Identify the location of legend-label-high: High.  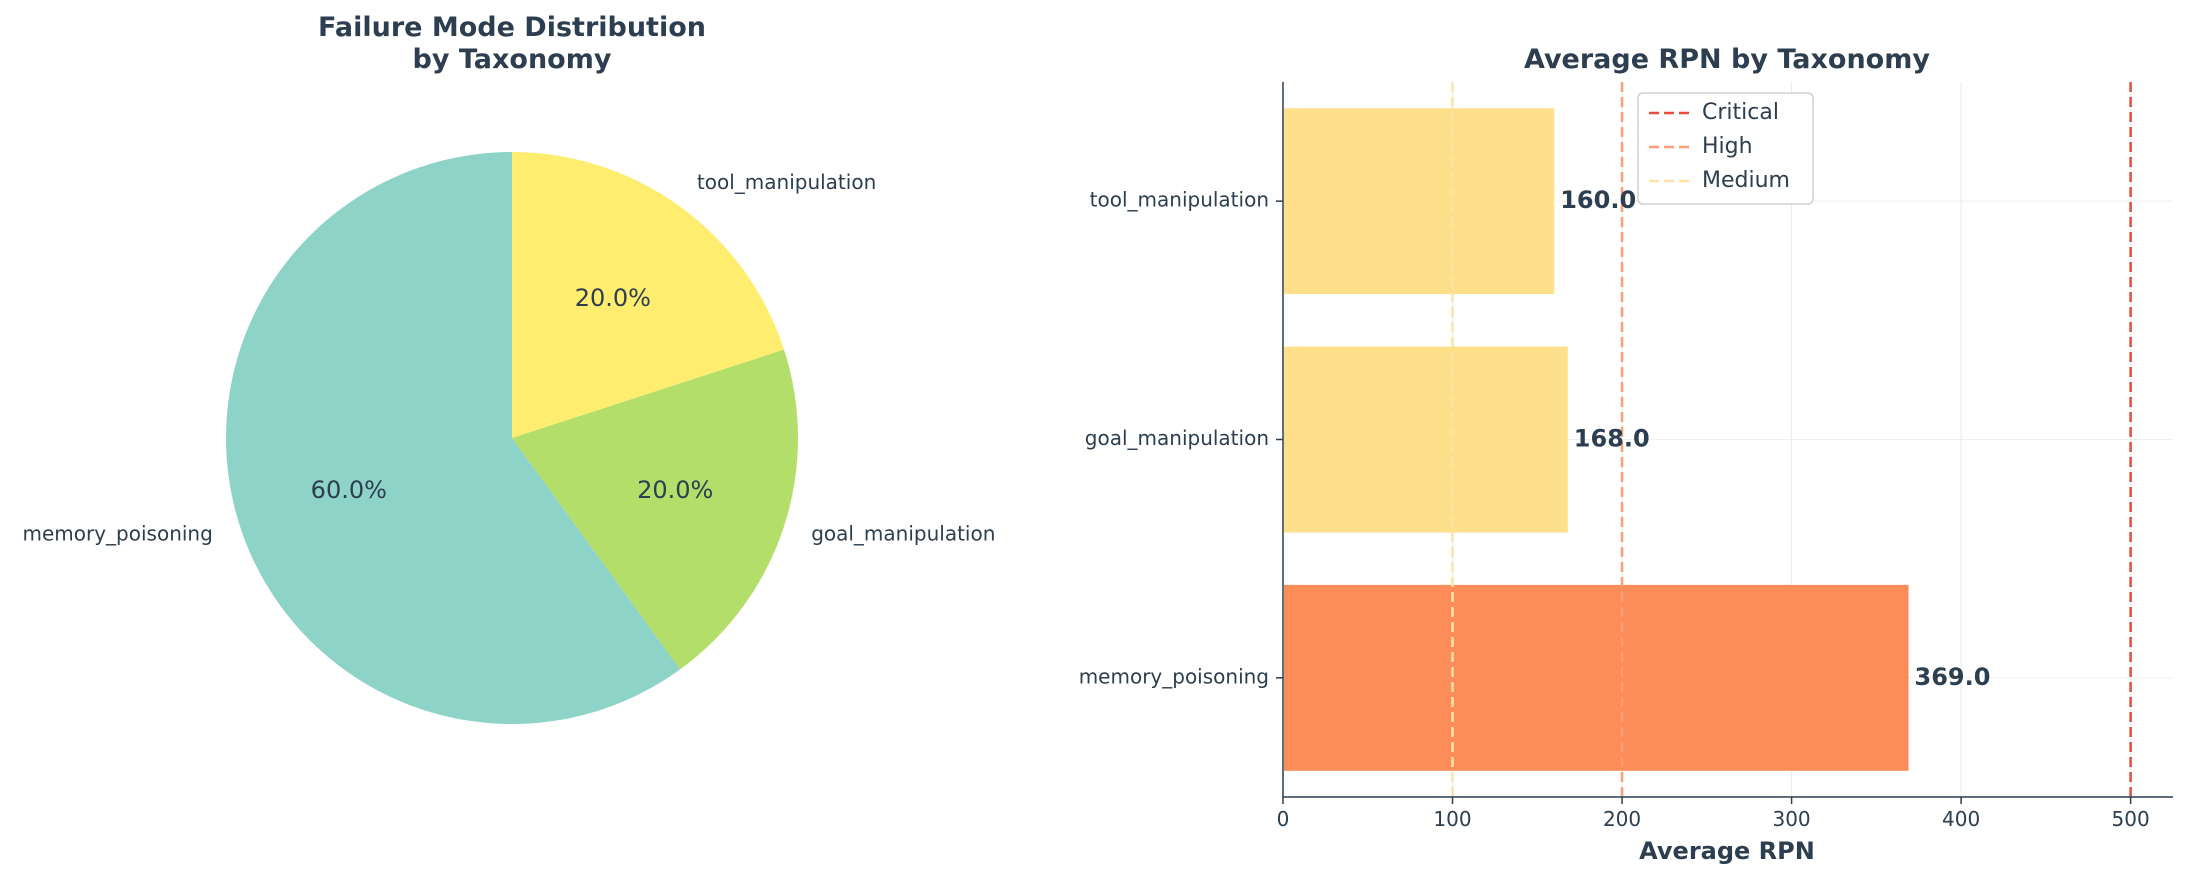
(1727, 146).